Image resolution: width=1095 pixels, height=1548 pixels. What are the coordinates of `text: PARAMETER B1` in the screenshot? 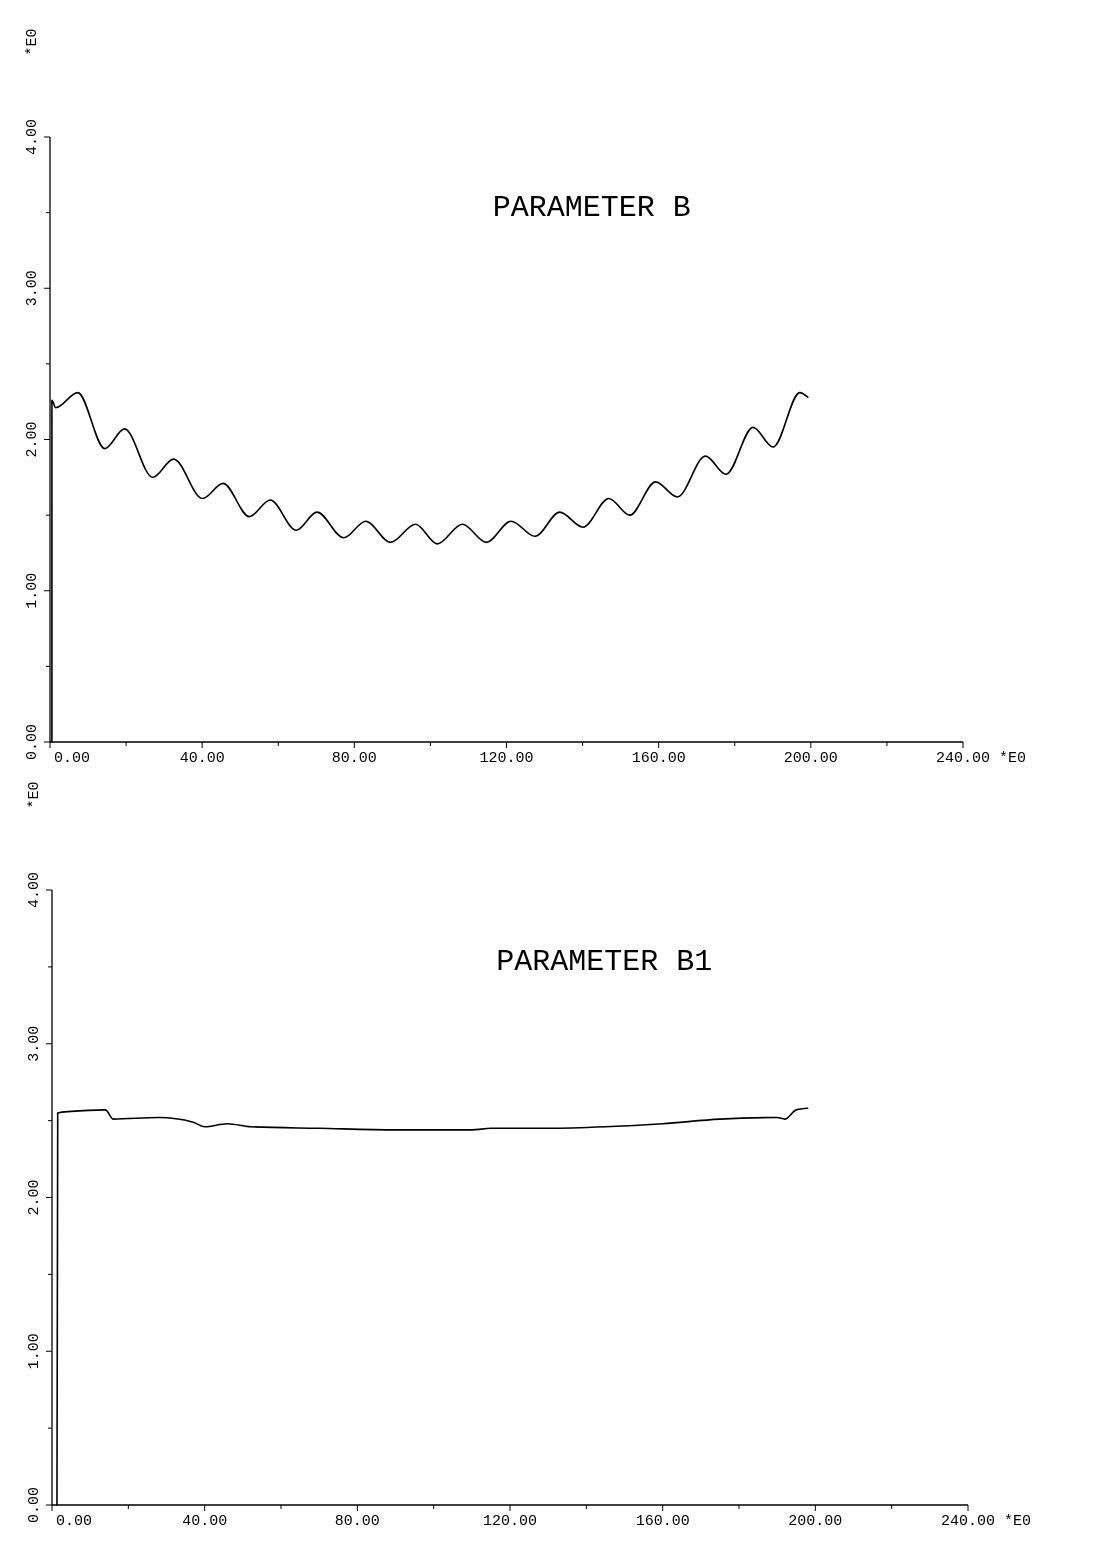 It's located at (604, 961).